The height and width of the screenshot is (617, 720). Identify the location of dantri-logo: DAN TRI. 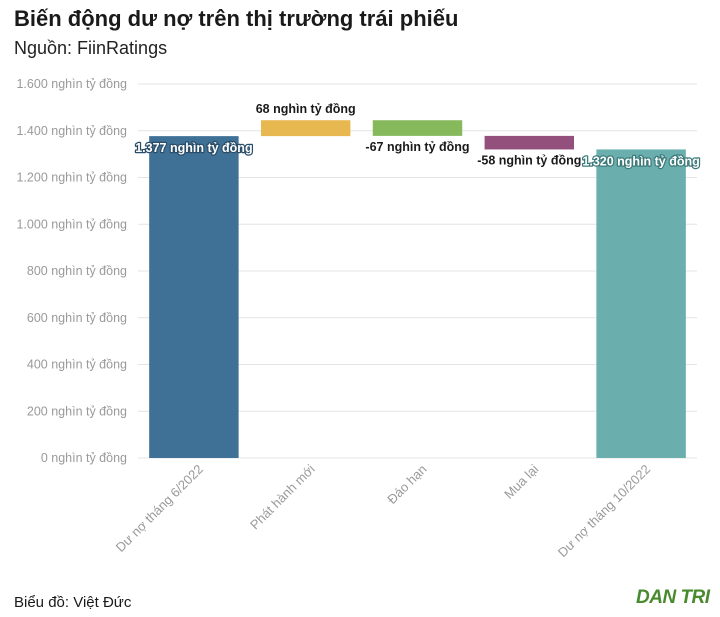
(673, 597).